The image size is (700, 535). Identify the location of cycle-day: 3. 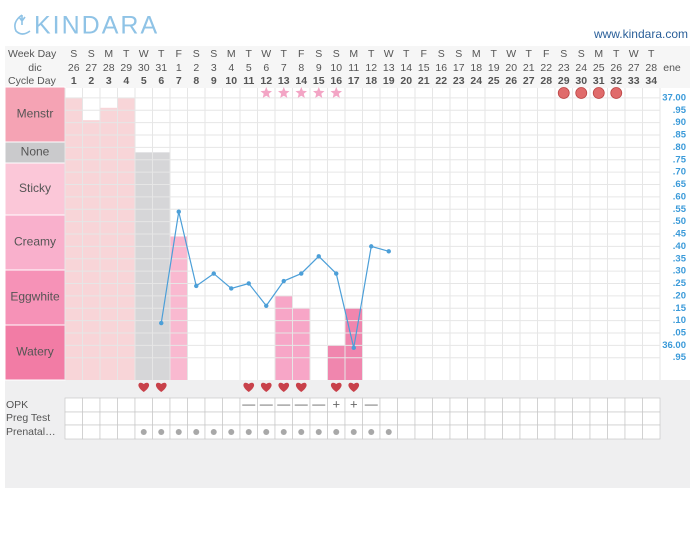
(109, 81).